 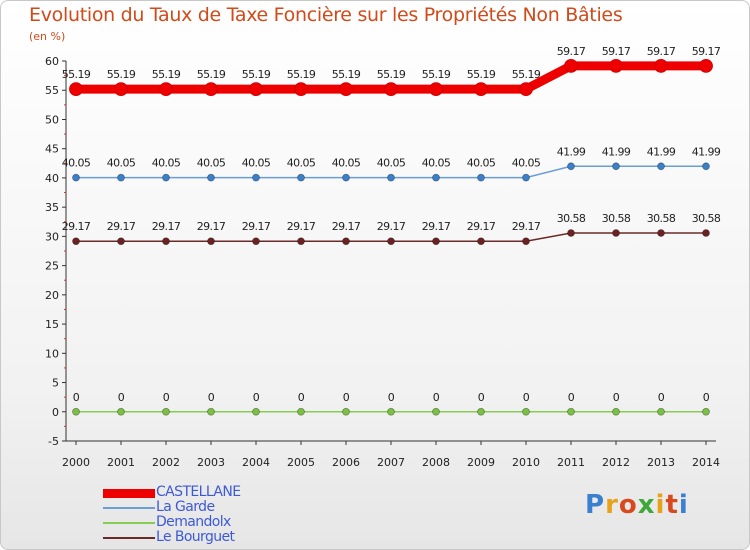 What do you see at coordinates (52, 178) in the screenshot?
I see `y-tick-label: 40` at bounding box center [52, 178].